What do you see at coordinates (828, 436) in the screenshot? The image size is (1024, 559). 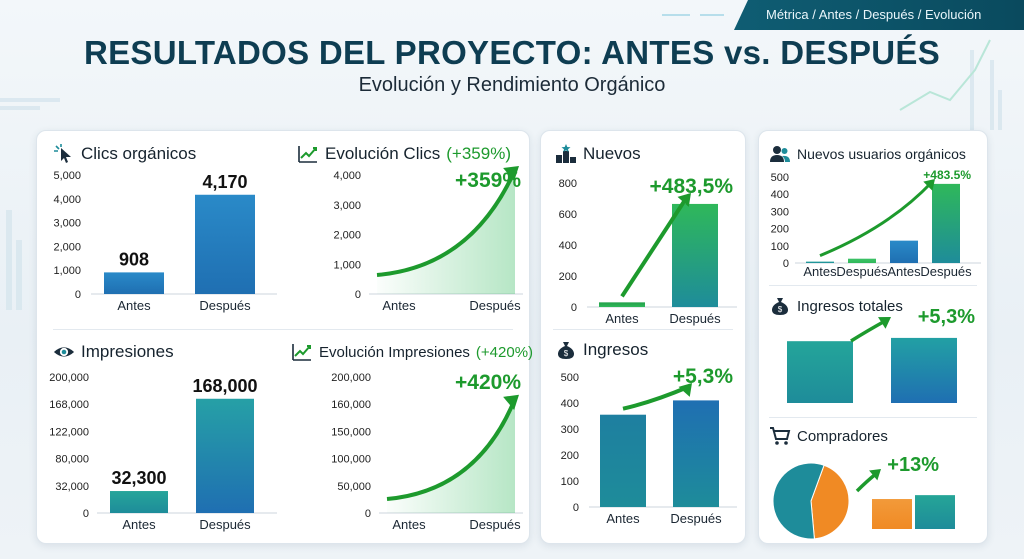 I see `compradores-title: Compradores` at bounding box center [828, 436].